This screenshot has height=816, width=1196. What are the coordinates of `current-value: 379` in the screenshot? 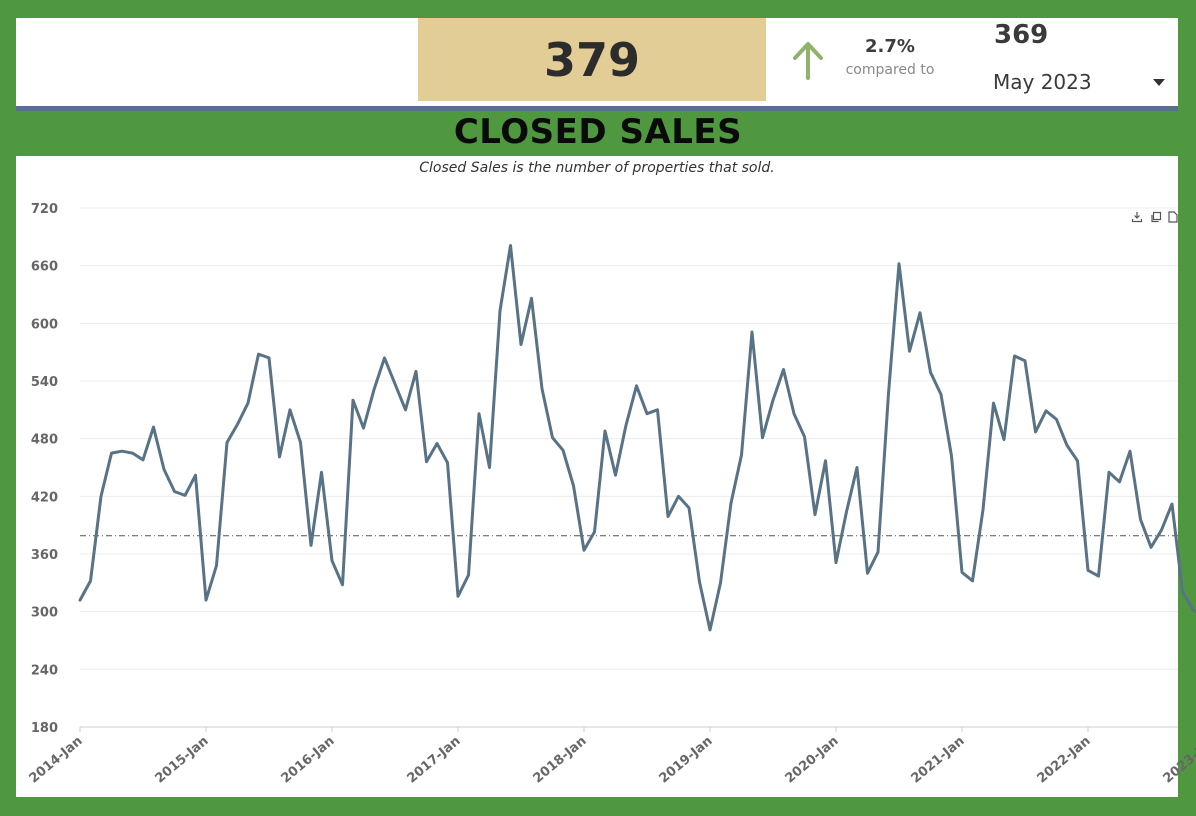 It's located at (592, 59).